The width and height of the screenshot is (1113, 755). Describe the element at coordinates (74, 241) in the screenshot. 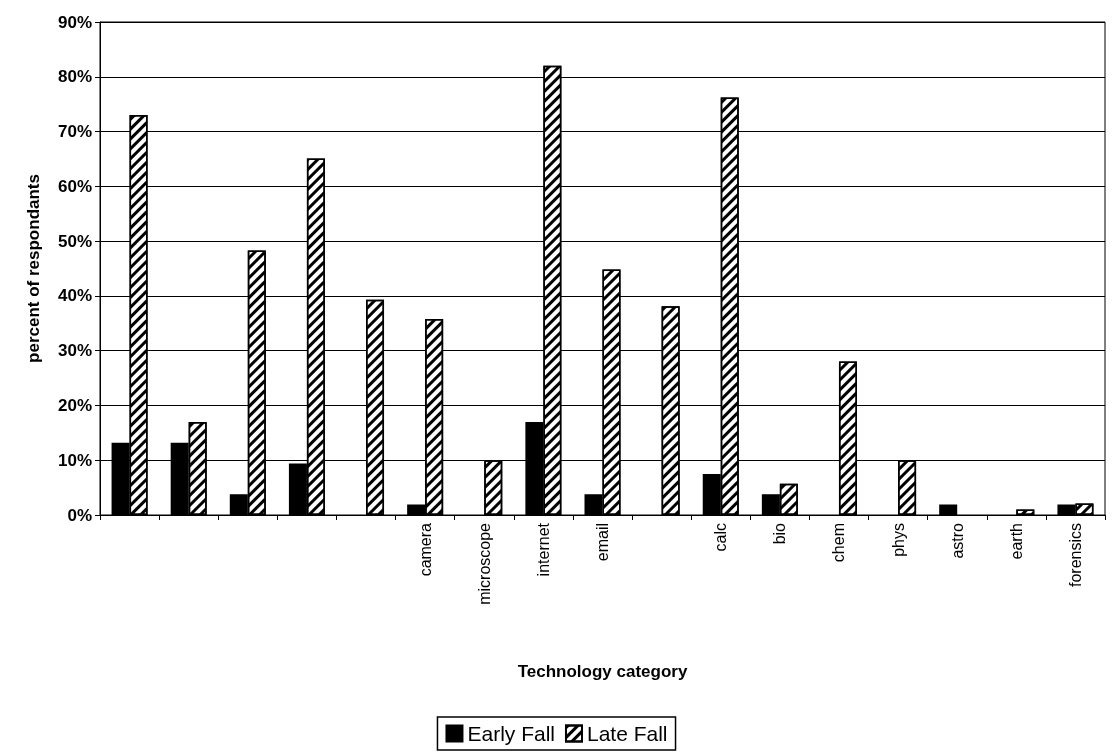

I see `y-tick-label: 50%` at that location.